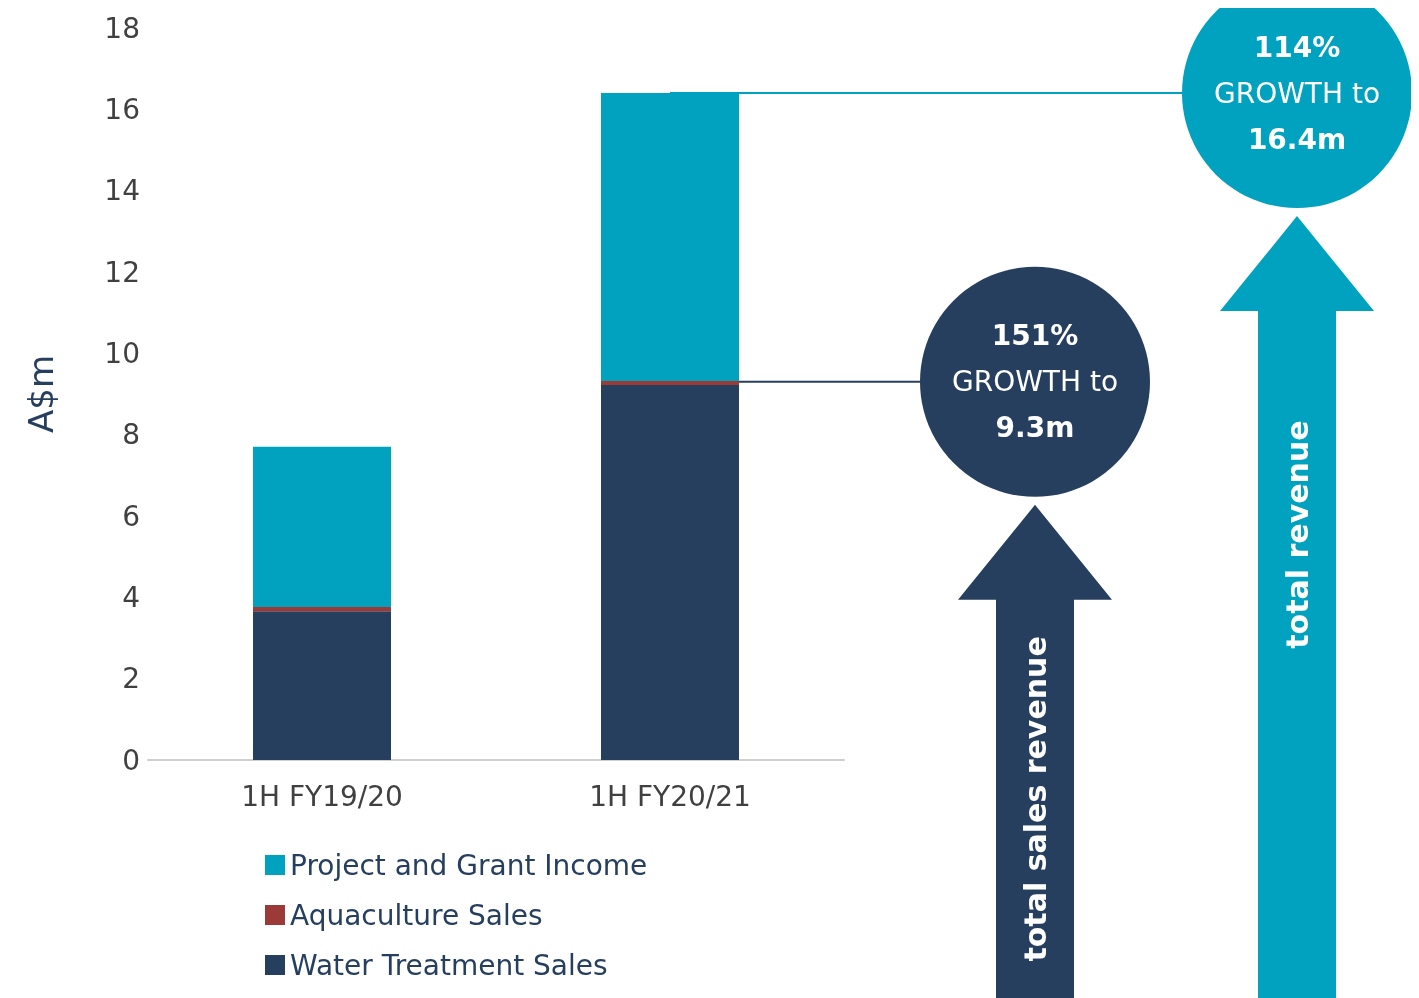 The width and height of the screenshot is (1419, 998). I want to click on annotation: 151% GROWTH to 9.3m, so click(1035, 382).